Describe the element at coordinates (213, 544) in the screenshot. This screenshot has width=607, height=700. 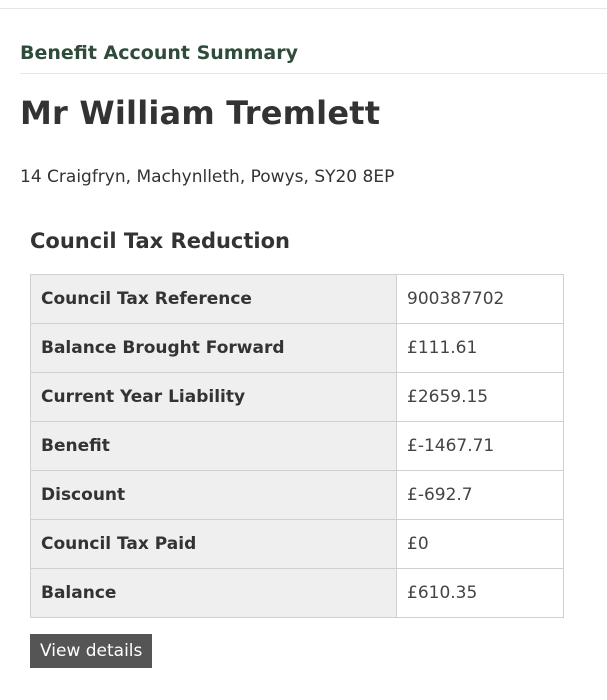
I see `row-label-council-tax-paid: Council Tax Paid` at that location.